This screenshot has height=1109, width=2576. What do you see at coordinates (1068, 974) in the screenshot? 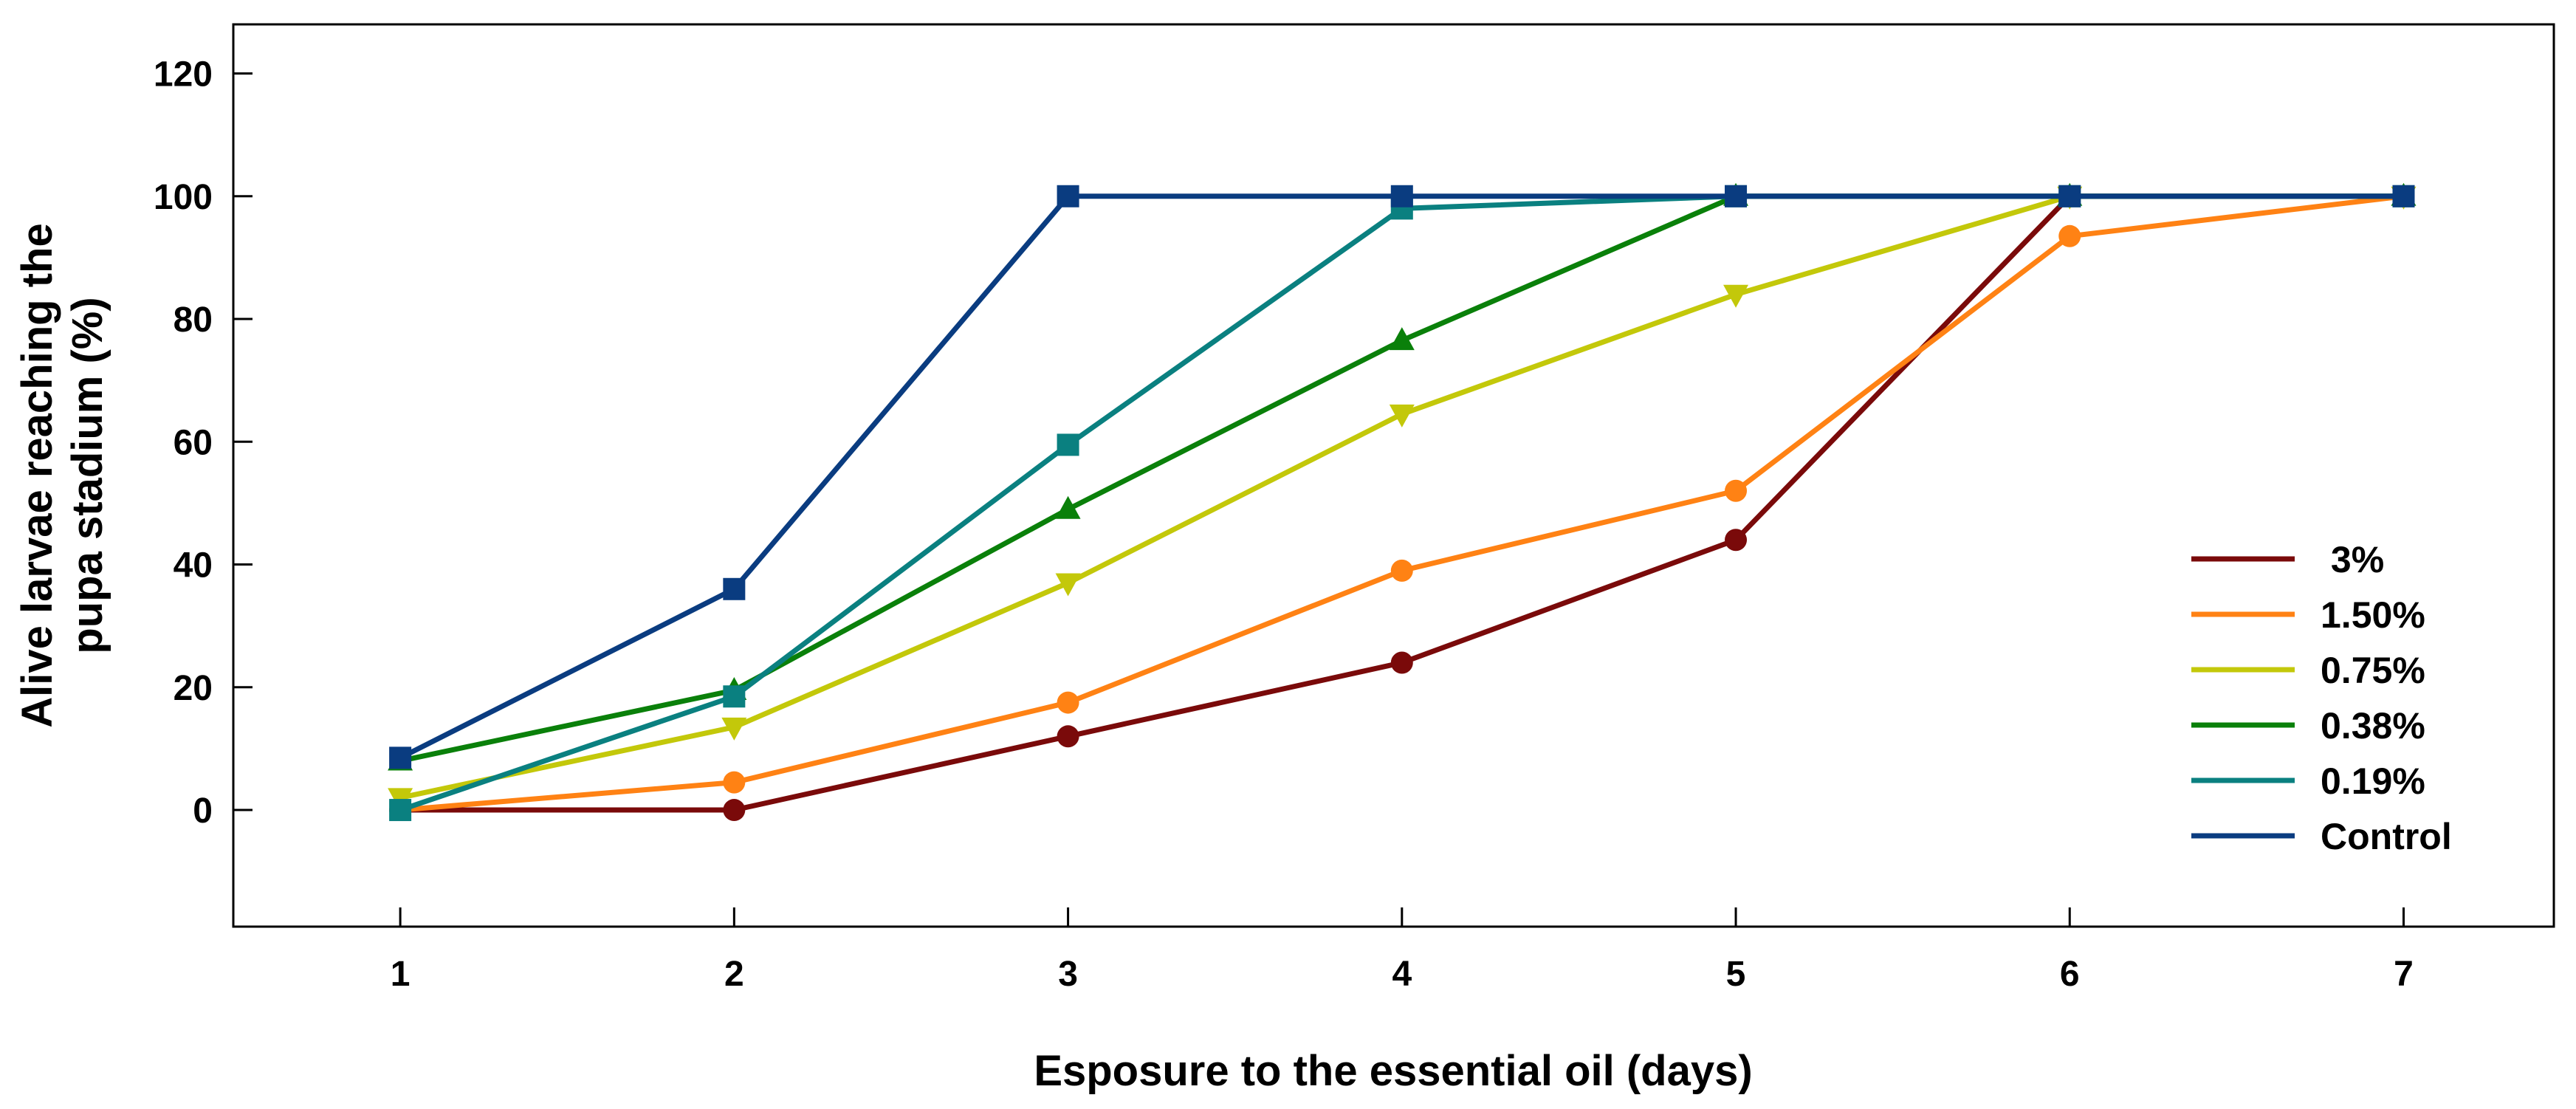
I see `x-tick-label: 3` at bounding box center [1068, 974].